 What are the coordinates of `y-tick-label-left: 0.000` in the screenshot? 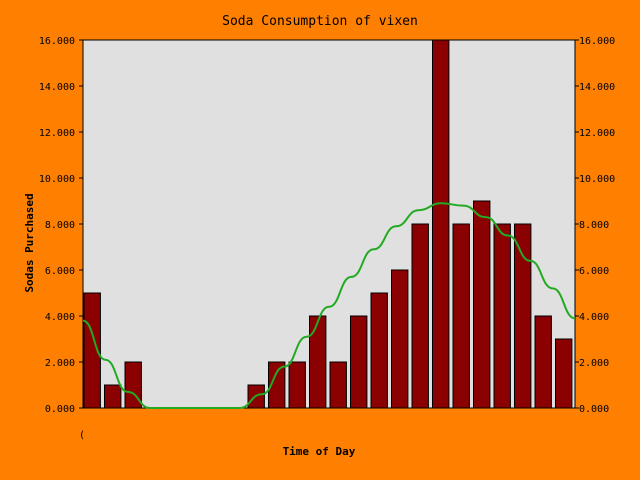 It's located at (60, 409).